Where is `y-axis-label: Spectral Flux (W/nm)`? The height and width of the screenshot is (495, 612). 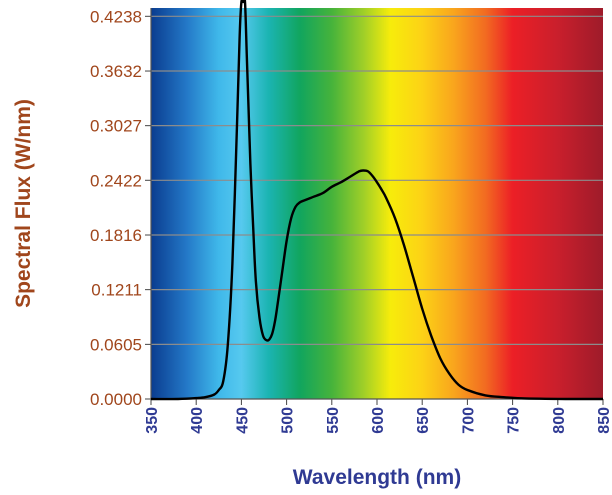 y-axis-label: Spectral Flux (W/nm) is located at coordinates (23, 203).